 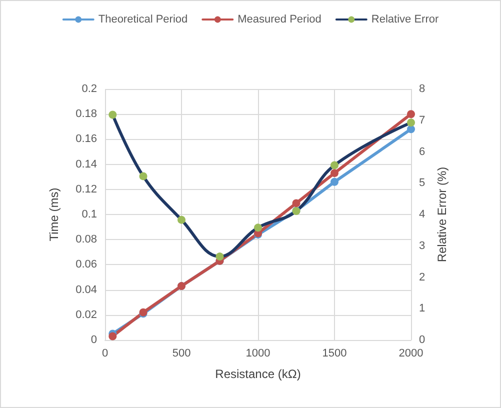 I want to click on y-tick-label: 0.02, so click(x=86, y=314).